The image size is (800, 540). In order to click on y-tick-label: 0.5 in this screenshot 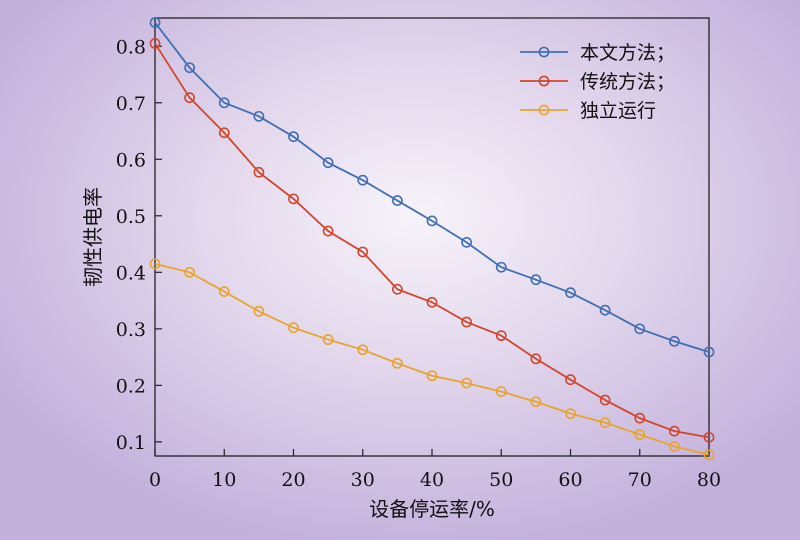, I will do `click(131, 217)`.